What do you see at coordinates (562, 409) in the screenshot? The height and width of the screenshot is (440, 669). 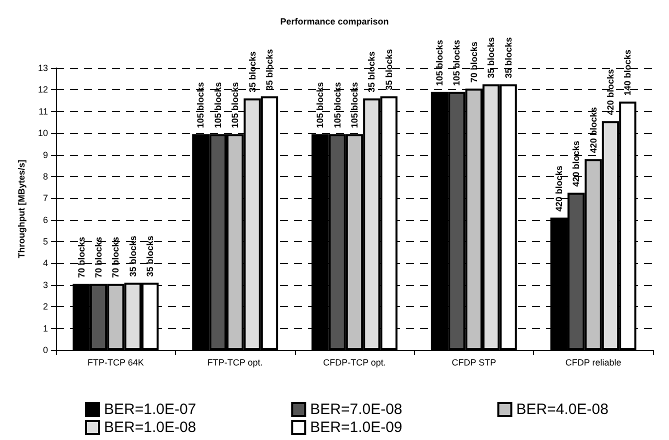 I see `legend-label: BER=4.0E-08` at bounding box center [562, 409].